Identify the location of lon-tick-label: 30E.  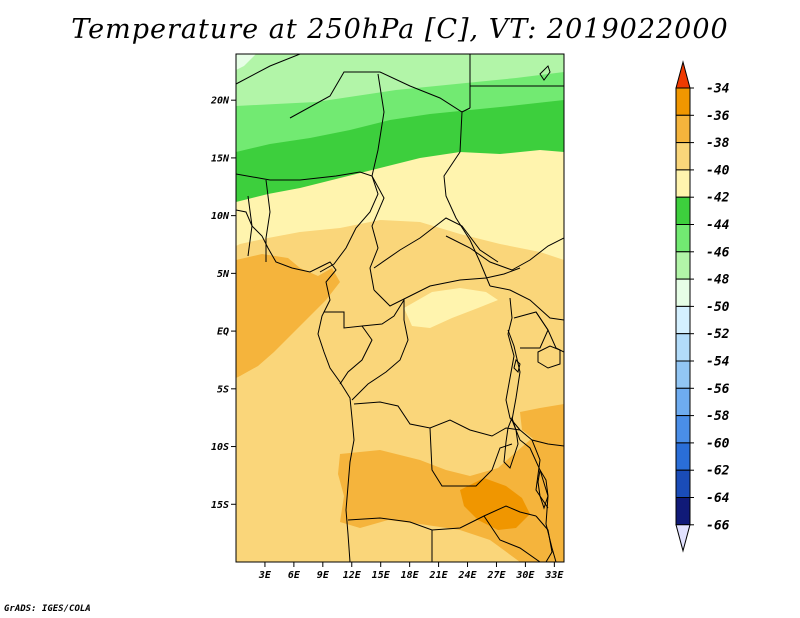
(525, 575).